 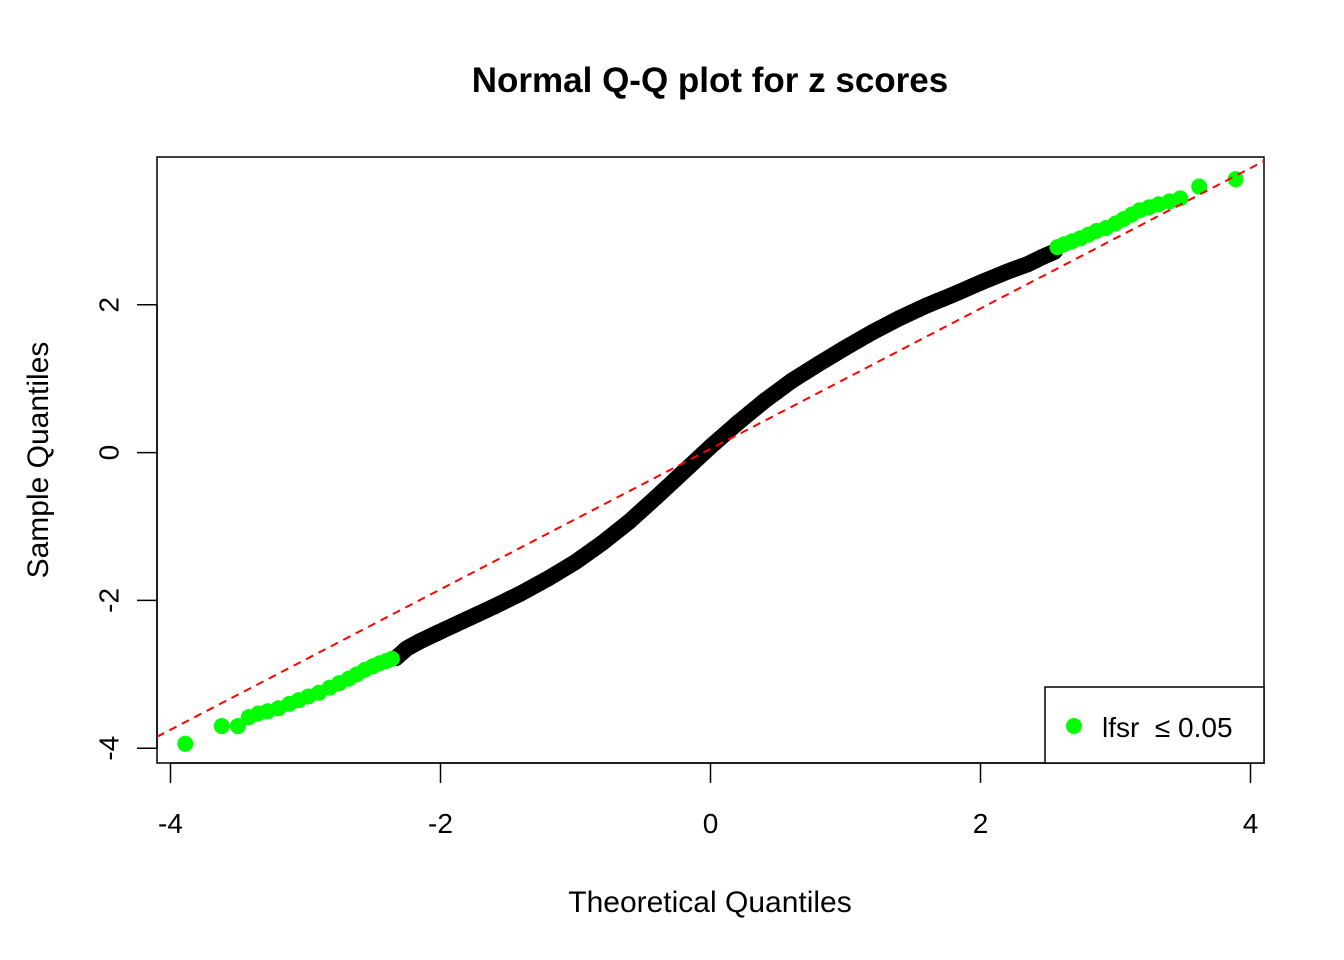 What do you see at coordinates (709, 902) in the screenshot?
I see `x-axis-label: Theoretical Quantiles` at bounding box center [709, 902].